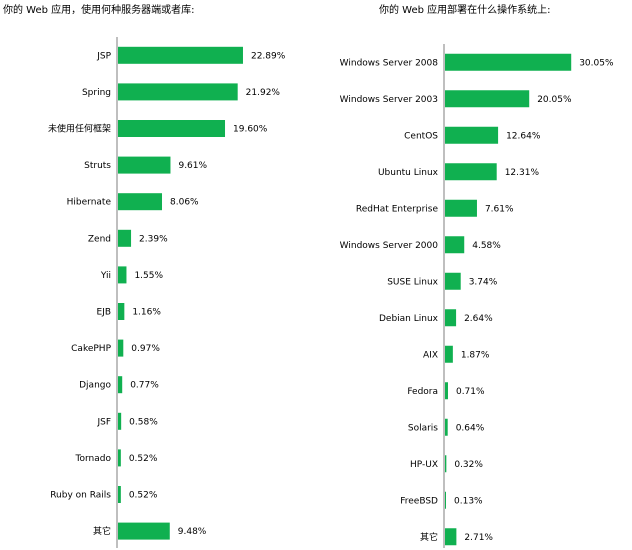  I want to click on category-label: FreeBSD, so click(419, 501).